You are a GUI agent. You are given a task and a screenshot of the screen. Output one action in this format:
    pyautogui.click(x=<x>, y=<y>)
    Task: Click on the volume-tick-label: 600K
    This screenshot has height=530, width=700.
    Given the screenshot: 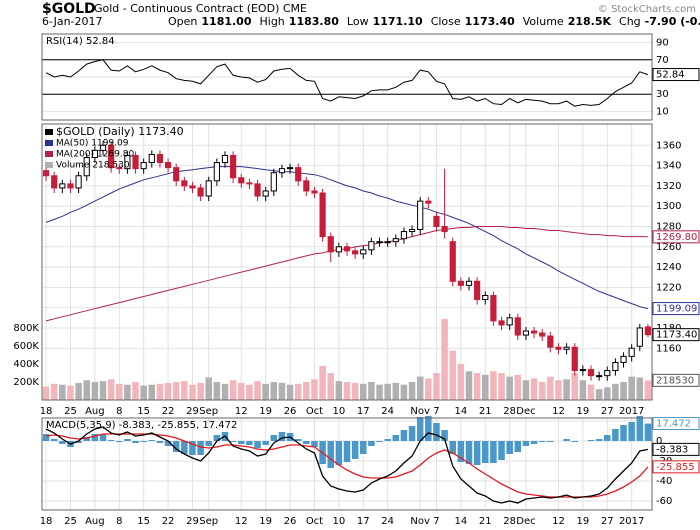 What is the action you would take?
    pyautogui.click(x=26, y=346)
    